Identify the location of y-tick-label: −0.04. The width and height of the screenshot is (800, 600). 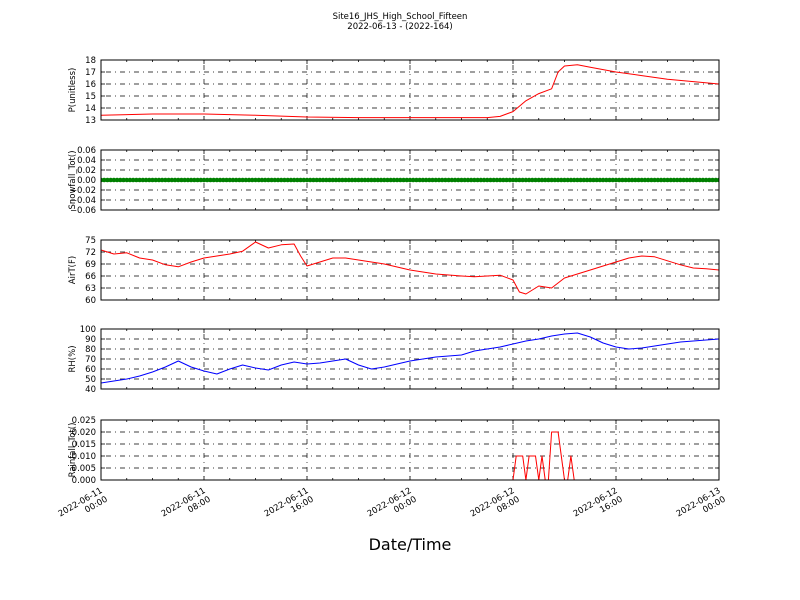
(83, 201).